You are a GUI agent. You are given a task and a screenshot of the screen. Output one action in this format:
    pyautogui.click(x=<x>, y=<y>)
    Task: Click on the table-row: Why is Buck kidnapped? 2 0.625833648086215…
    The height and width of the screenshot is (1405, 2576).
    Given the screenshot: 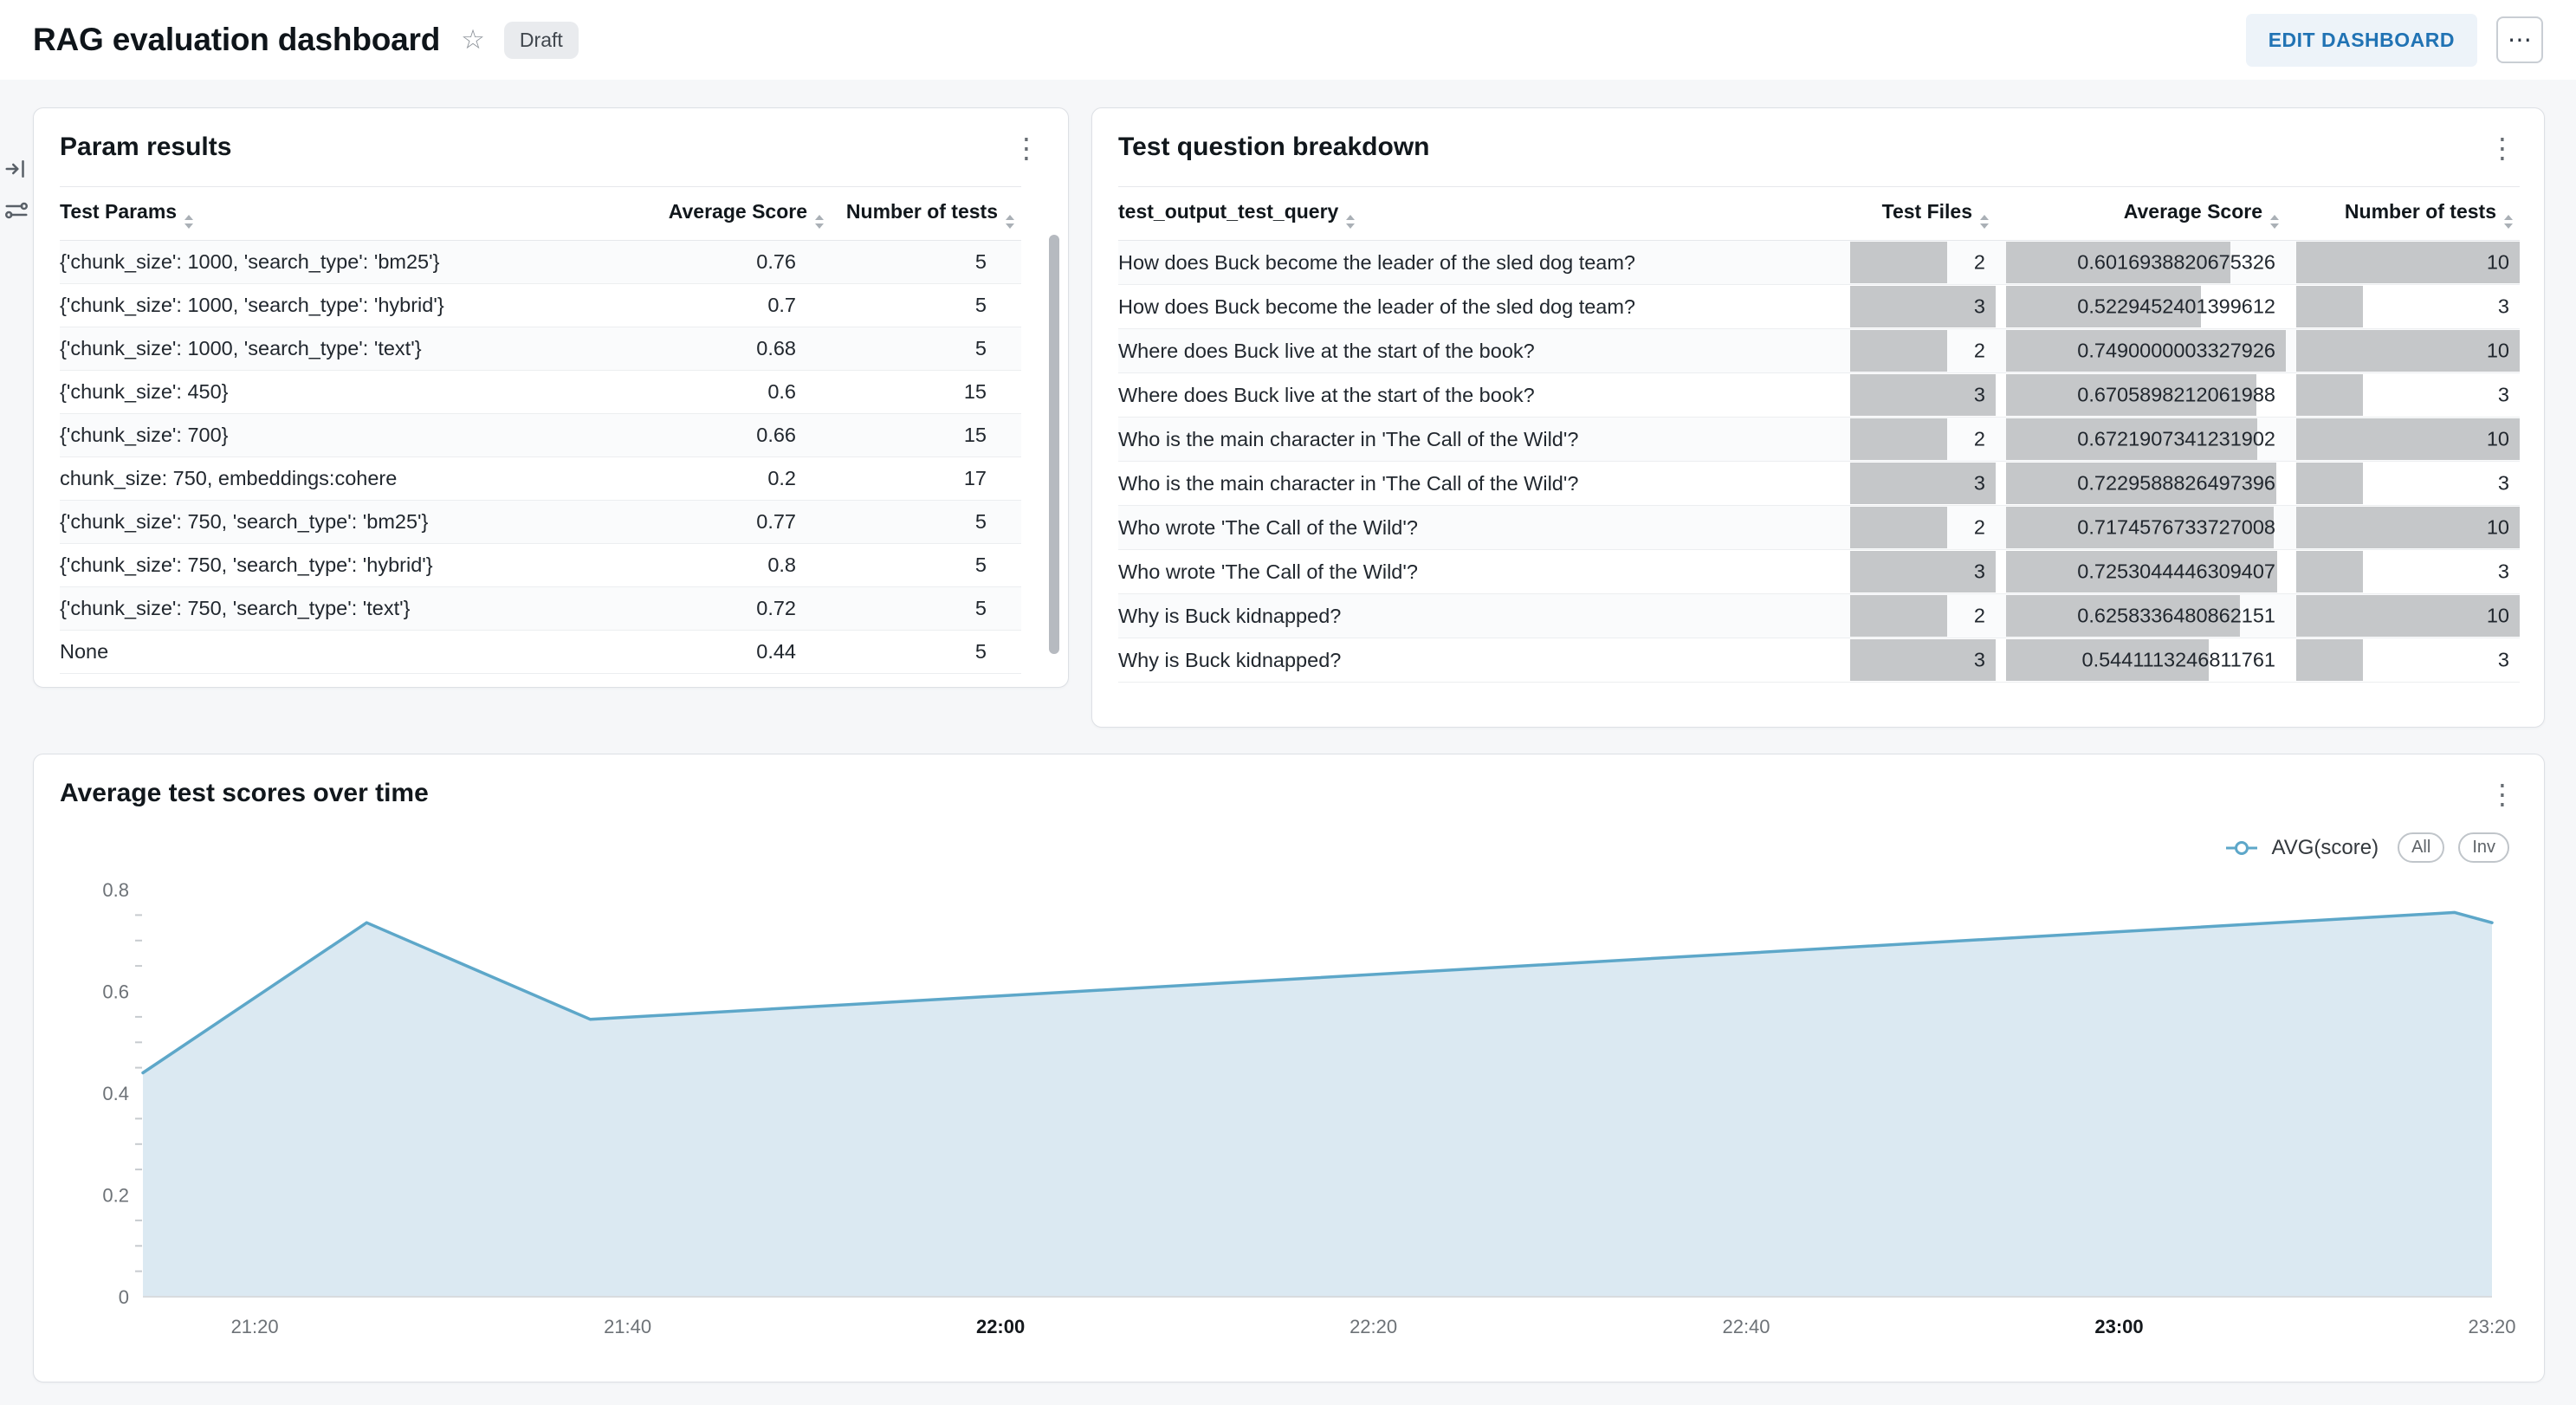 What is the action you would take?
    pyautogui.click(x=1819, y=615)
    